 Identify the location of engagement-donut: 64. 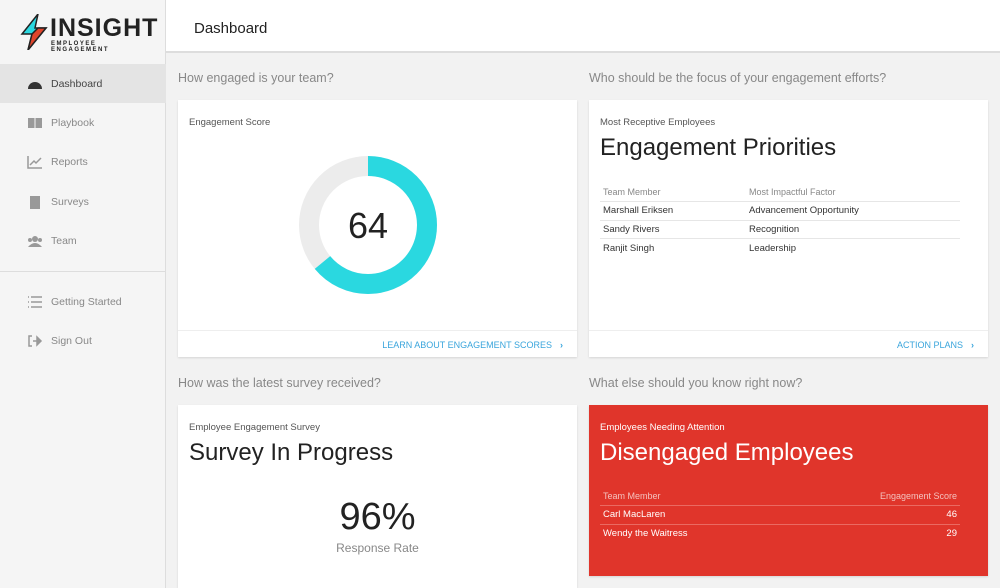
(368, 225).